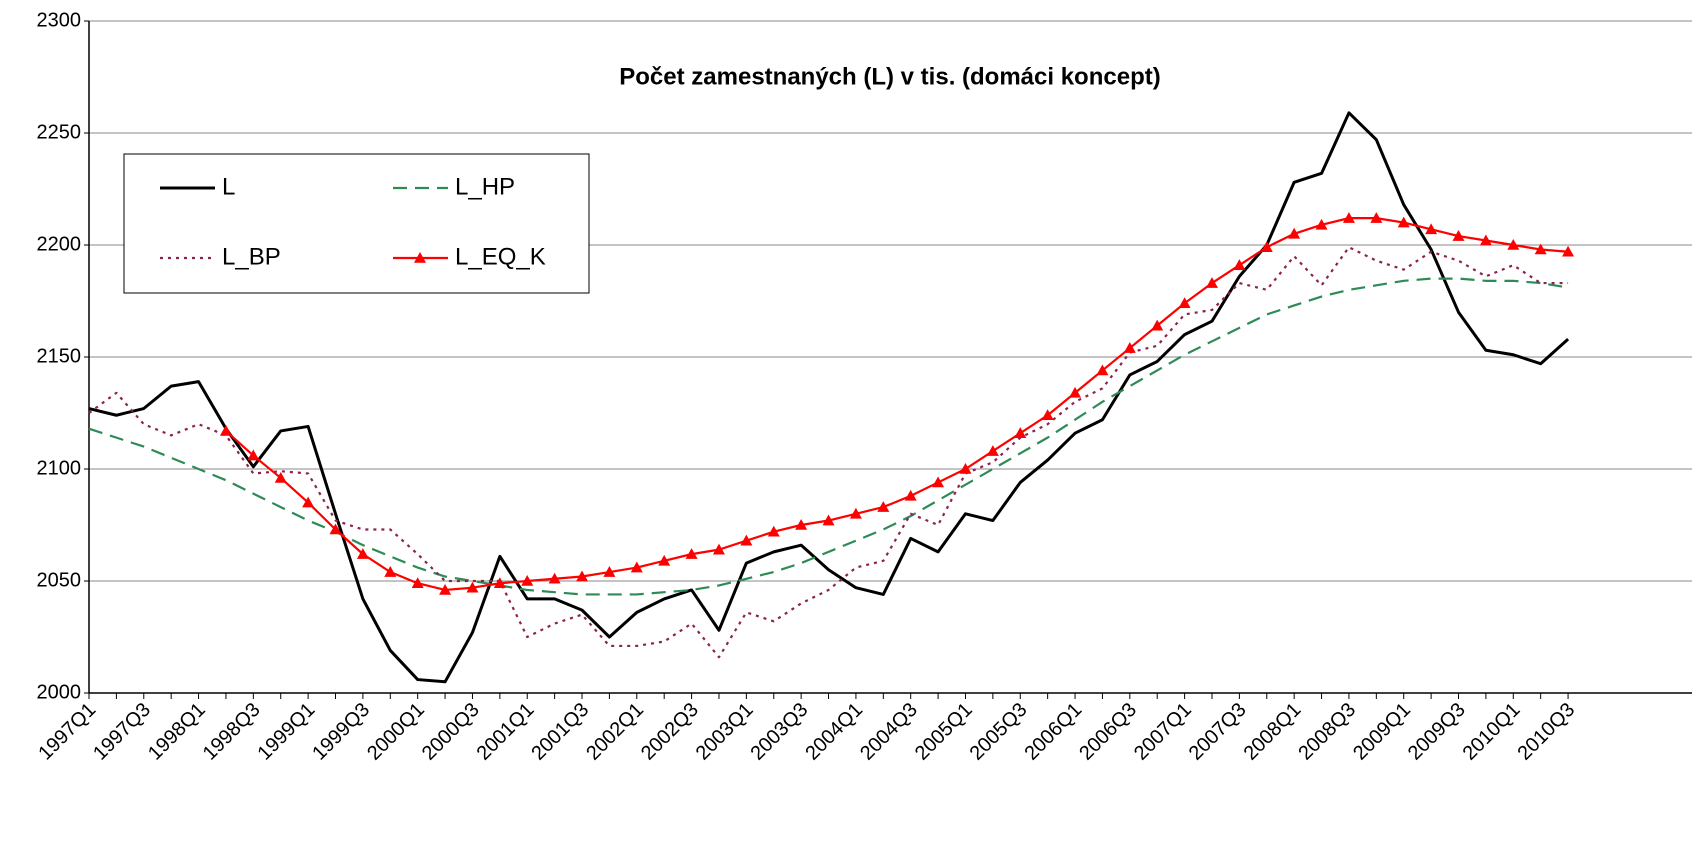 Image resolution: width=1692 pixels, height=855 pixels. What do you see at coordinates (1492, 732) in the screenshot?
I see `x-tick-label: 2010Q1` at bounding box center [1492, 732].